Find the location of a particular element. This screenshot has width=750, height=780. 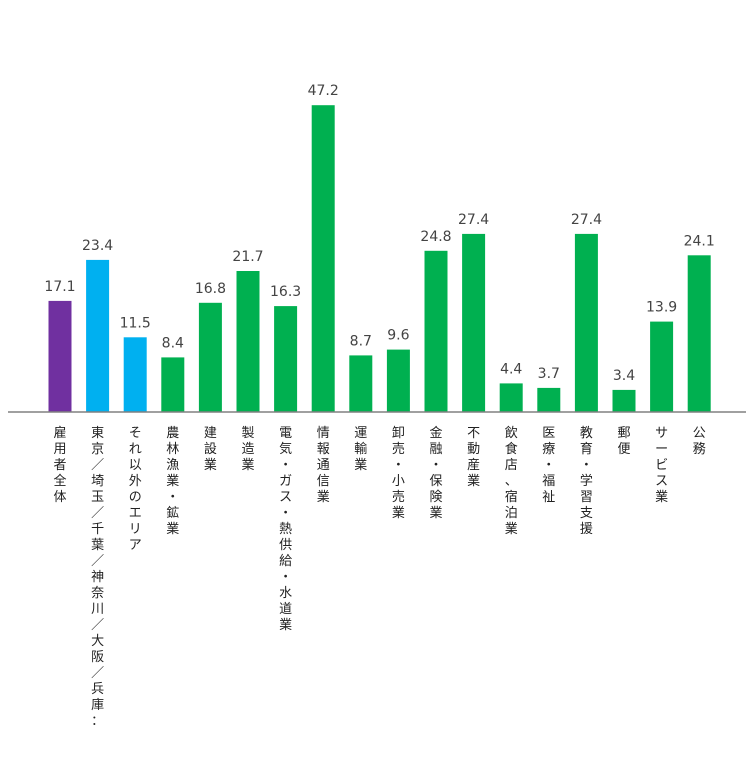

category-label-10: 金融・保険業 is located at coordinates (435, 473).